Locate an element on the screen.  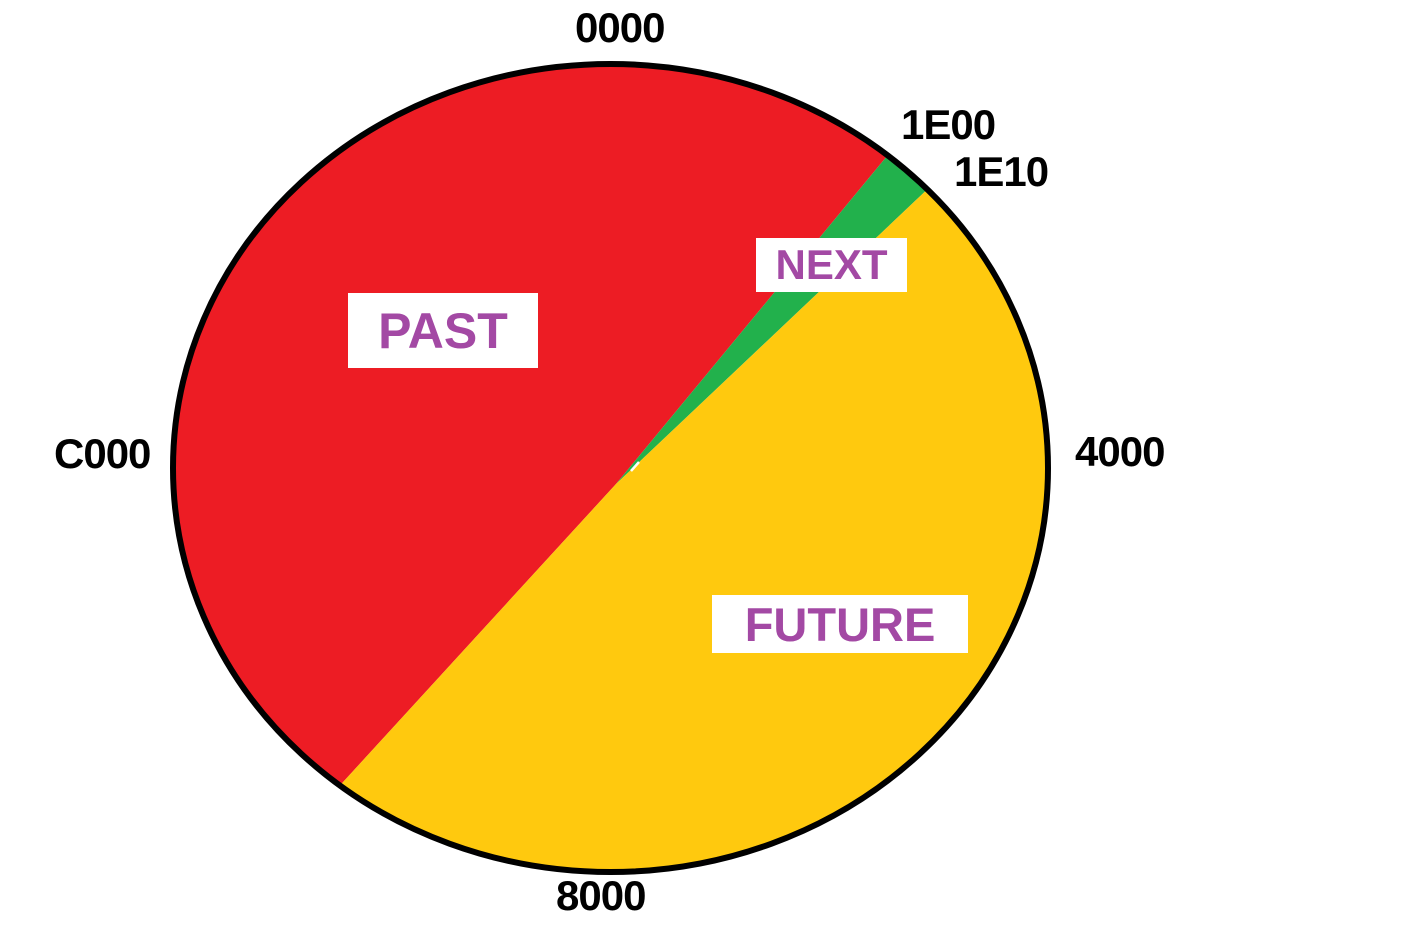
tick-label-0000: 0000 is located at coordinates (620, 27).